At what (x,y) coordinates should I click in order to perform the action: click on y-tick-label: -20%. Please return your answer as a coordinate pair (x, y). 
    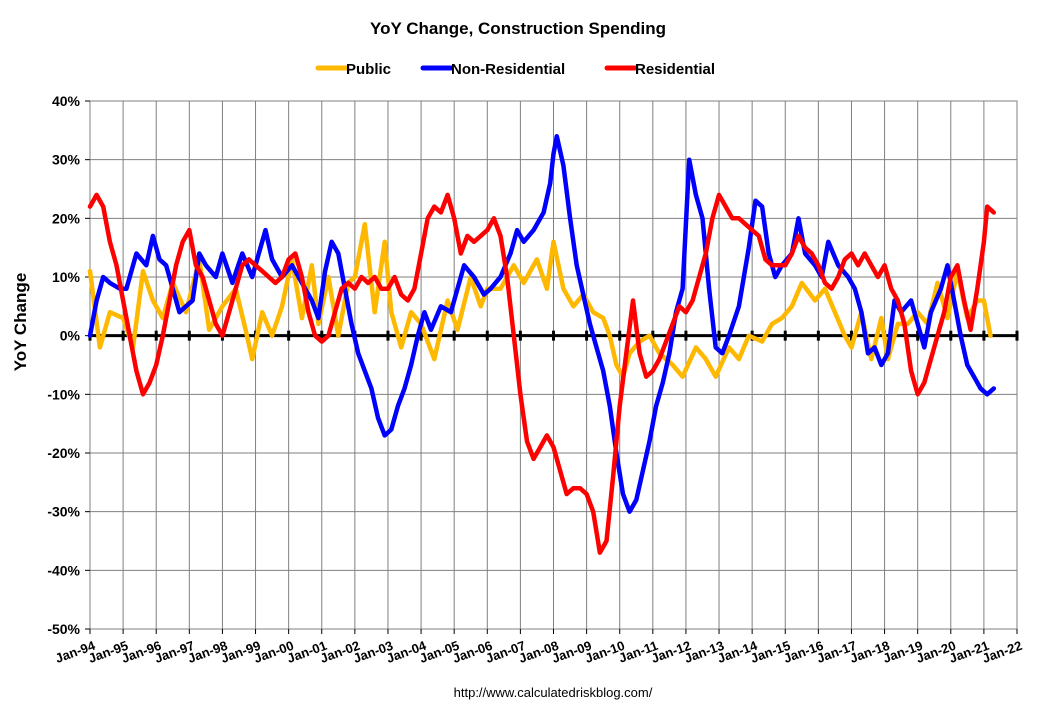
    Looking at the image, I should click on (63, 453).